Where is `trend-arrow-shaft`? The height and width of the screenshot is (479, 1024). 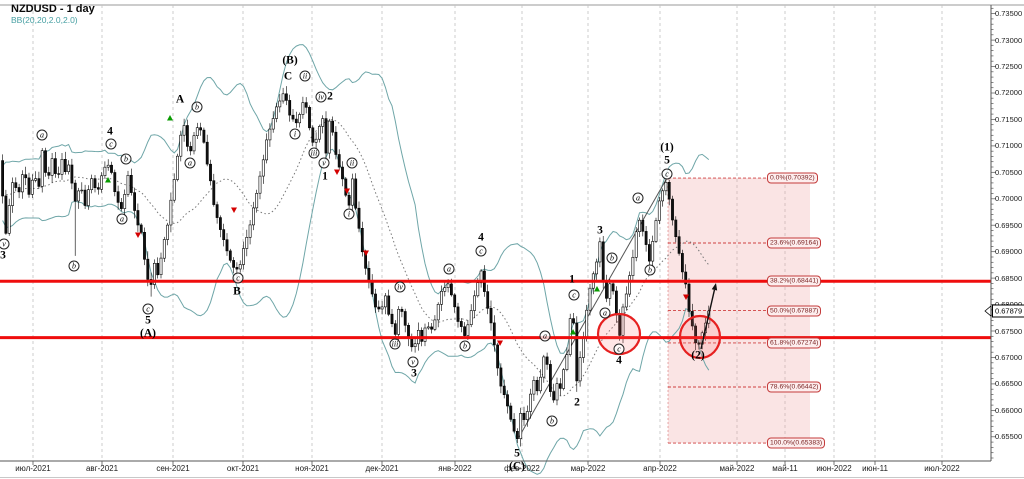
trend-arrow-shaft is located at coordinates (708, 319).